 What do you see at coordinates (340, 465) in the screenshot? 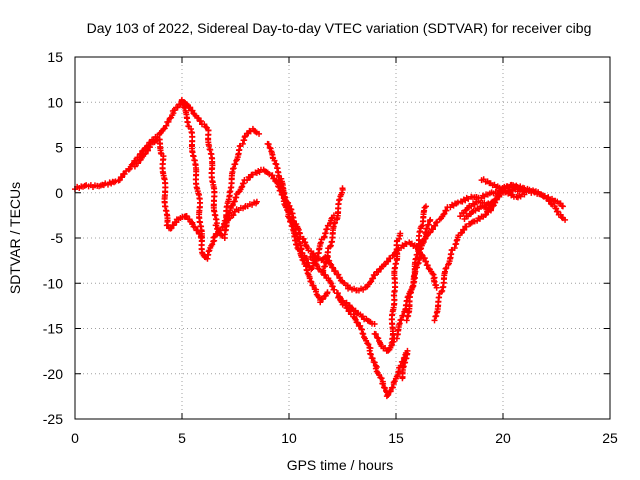
I see `x-axis-label: GPS time / hours` at bounding box center [340, 465].